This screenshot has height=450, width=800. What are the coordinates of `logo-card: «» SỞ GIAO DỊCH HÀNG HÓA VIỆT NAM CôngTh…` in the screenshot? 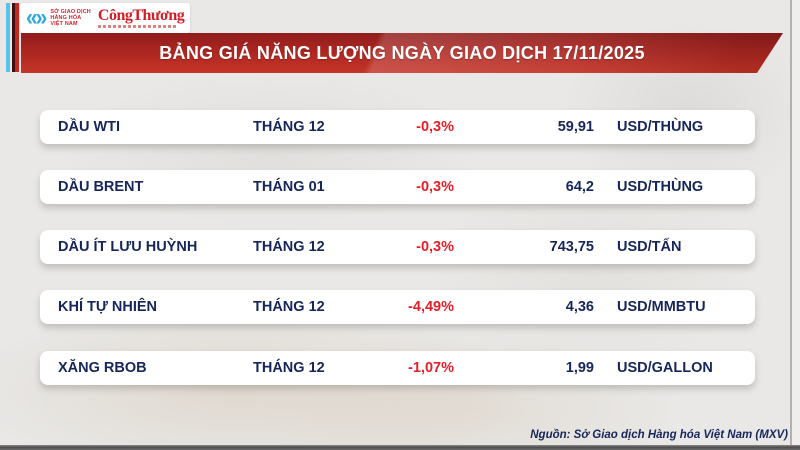 It's located at (105, 18).